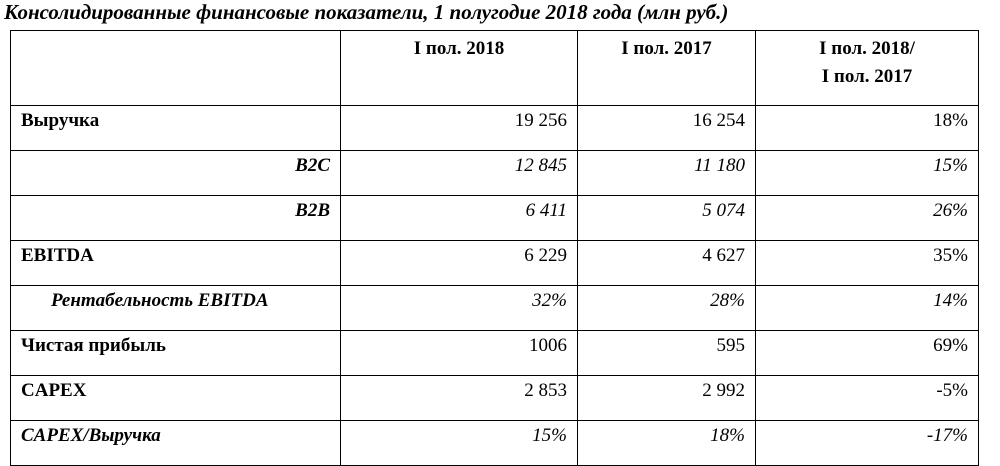  What do you see at coordinates (666, 398) in the screenshot?
I see `value-cell: 2 992` at bounding box center [666, 398].